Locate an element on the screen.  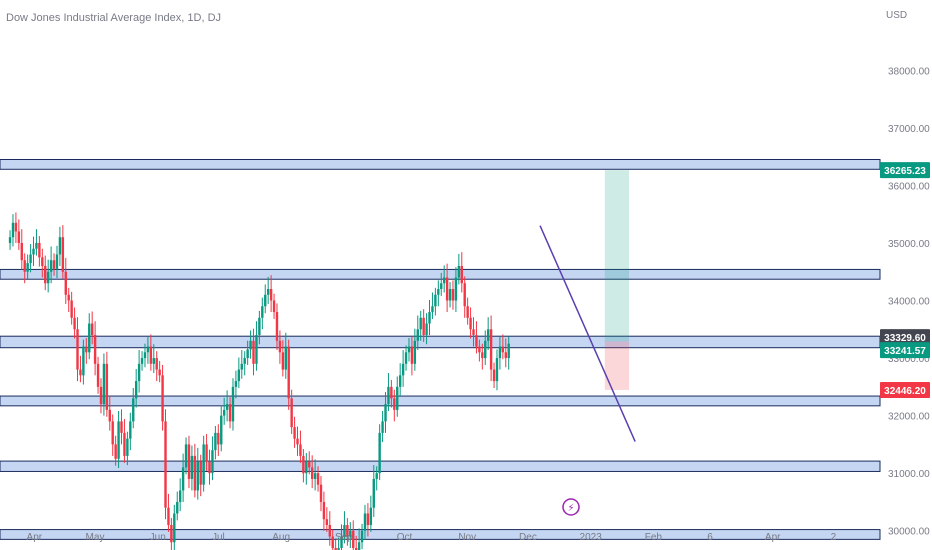
x-tick-label: Oct is located at coordinates (405, 537).